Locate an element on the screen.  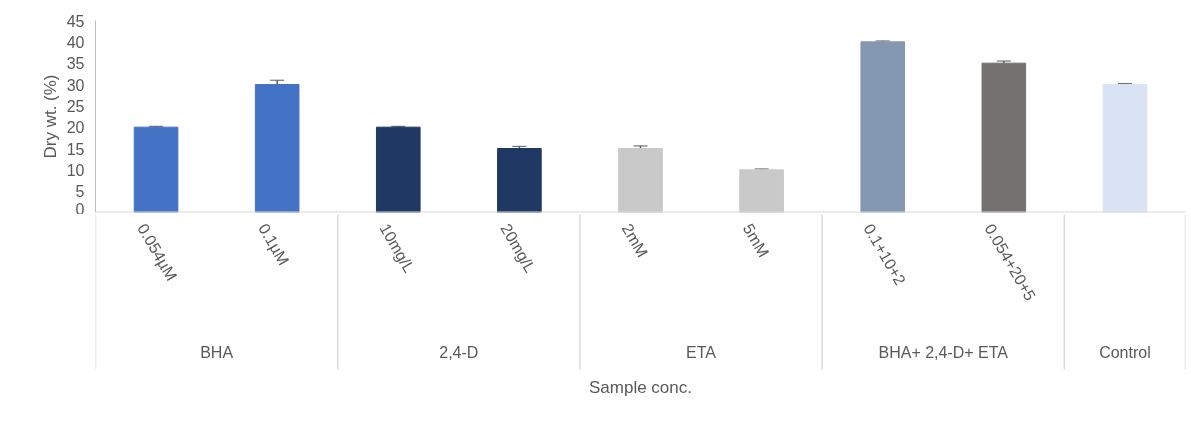
y-tick-label: 10 is located at coordinates (75, 170).